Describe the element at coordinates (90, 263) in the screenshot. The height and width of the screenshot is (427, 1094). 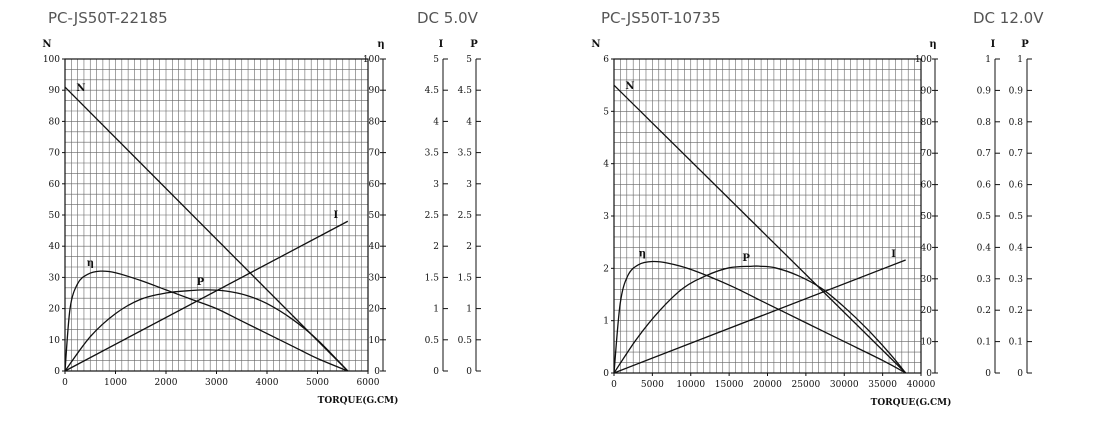
I see `series-label-η: η` at that location.